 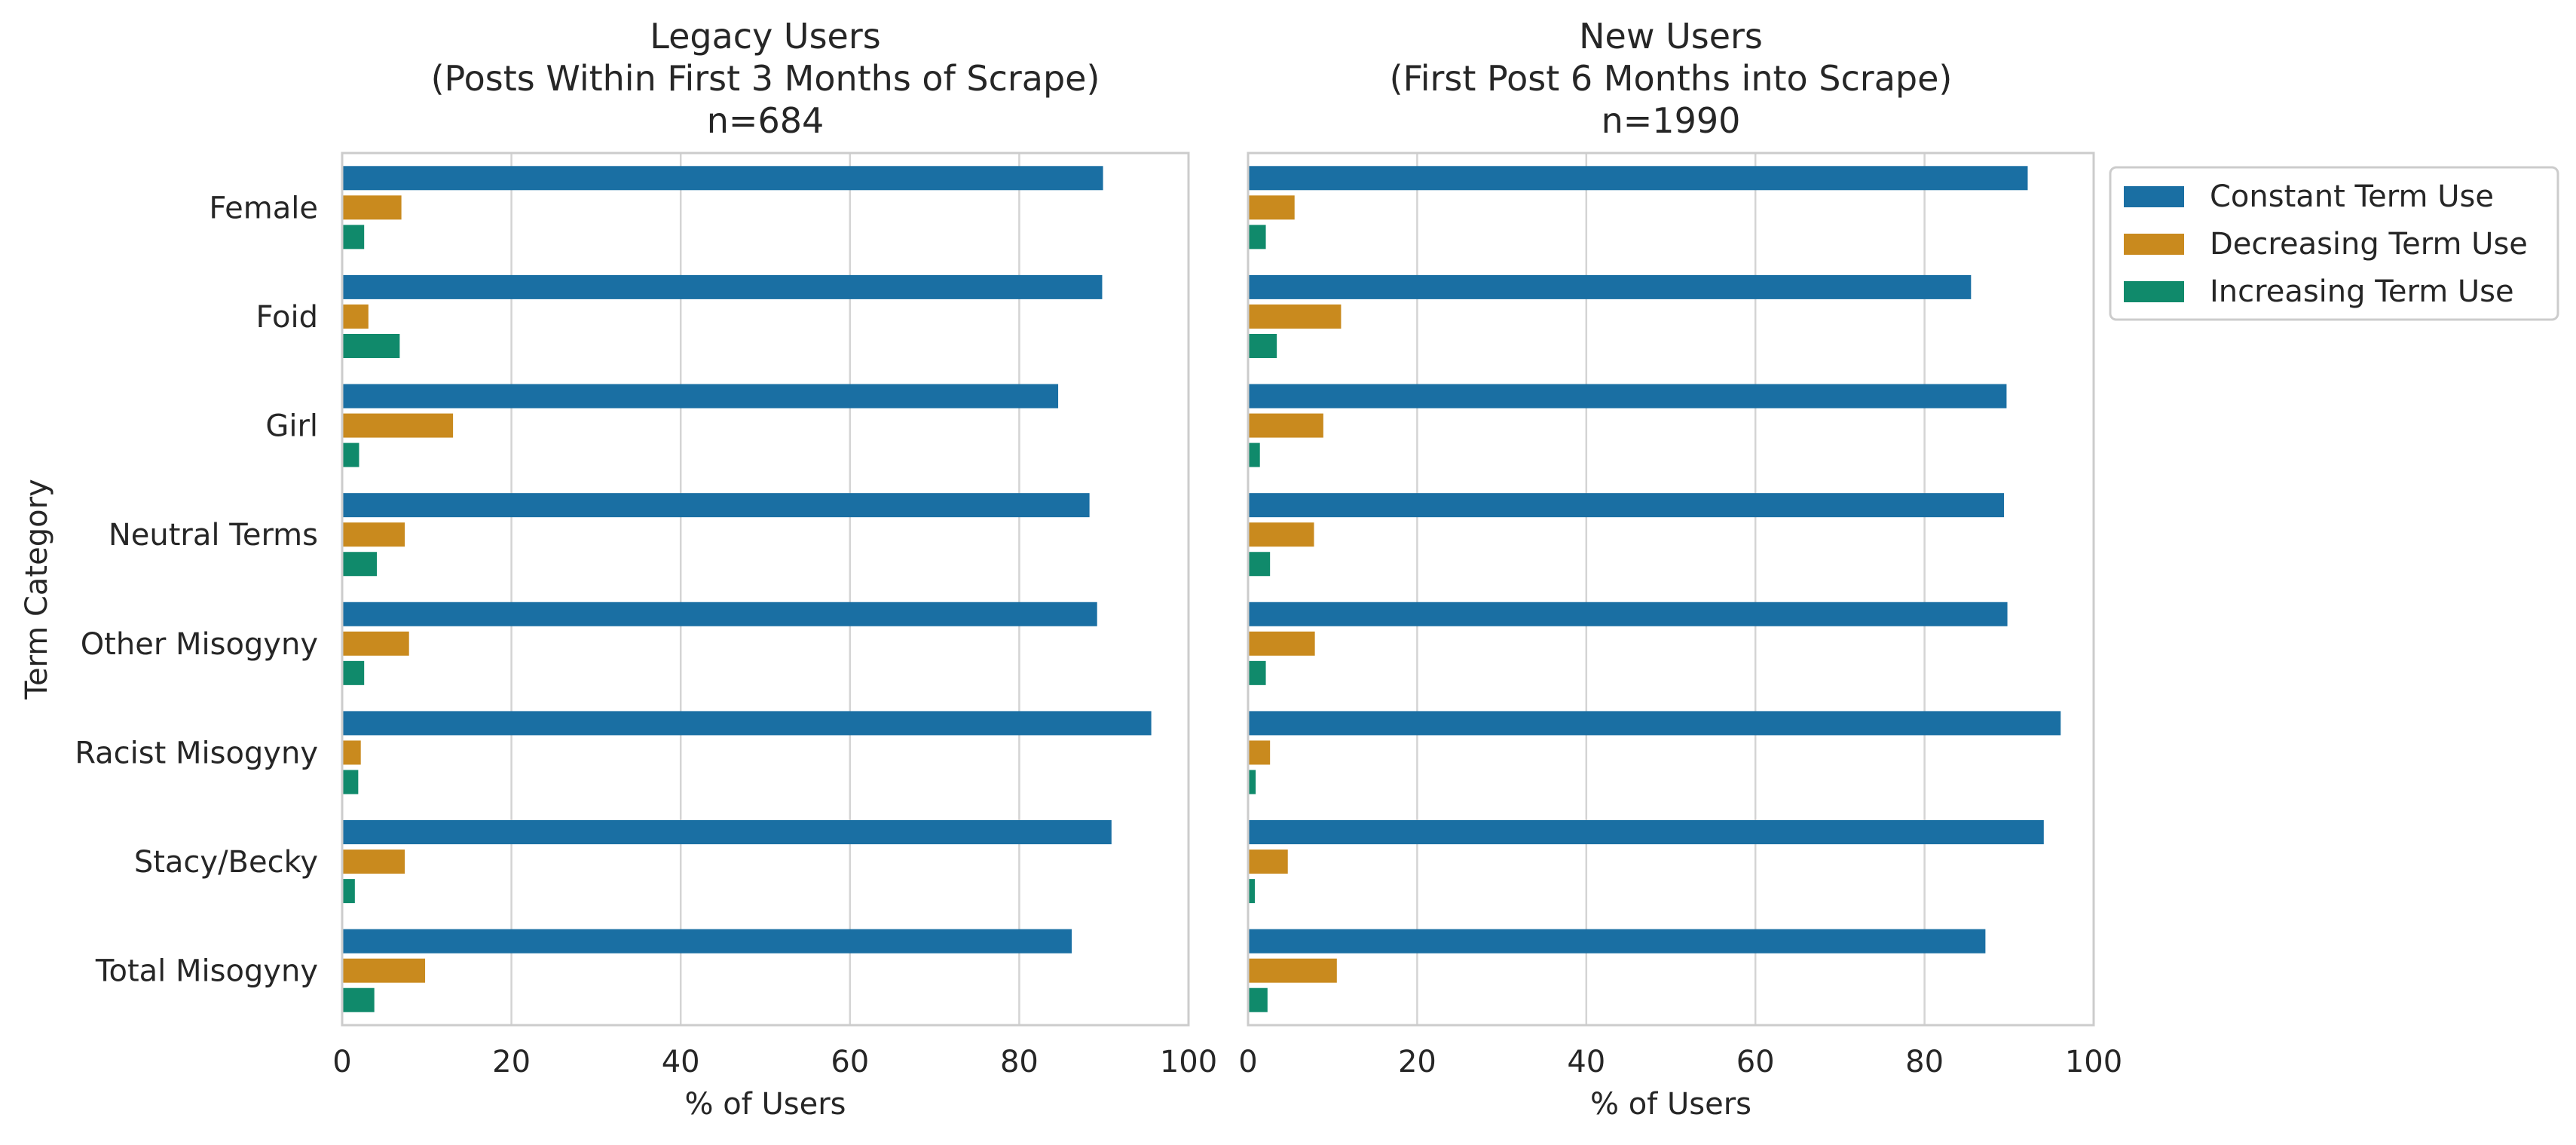 I want to click on panel-title-line: (Posts Within First 3 Months of Scrape), so click(x=766, y=78).